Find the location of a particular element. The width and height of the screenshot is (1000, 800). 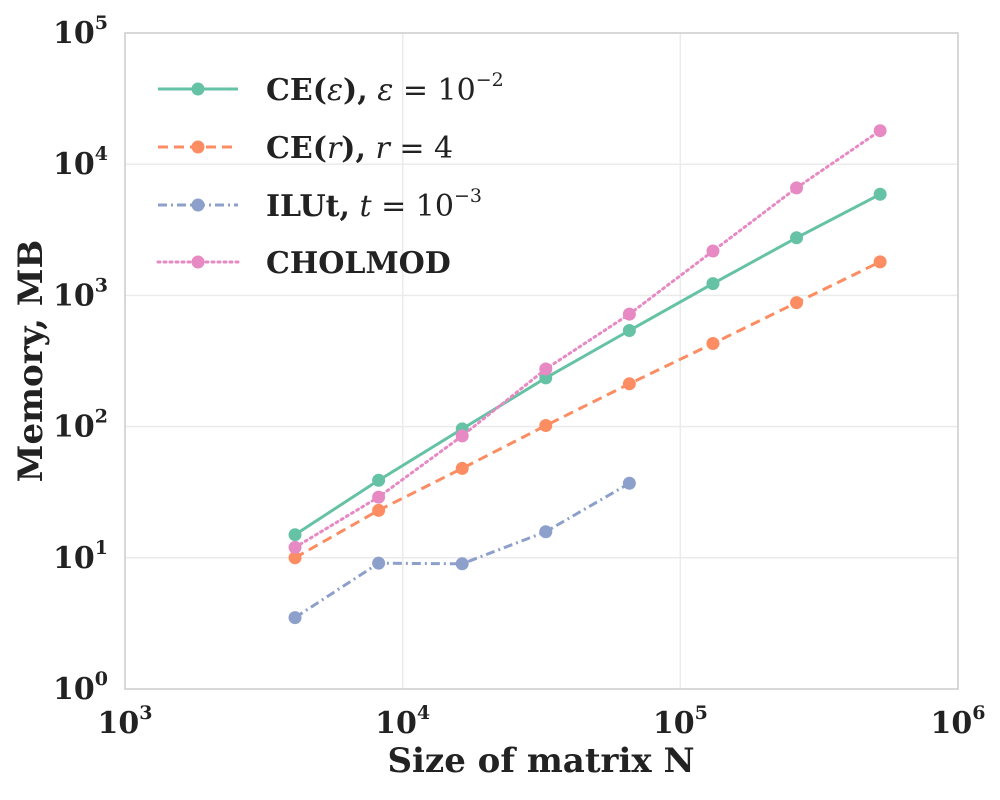

y-tick-label: 105 is located at coordinates (80, 31).